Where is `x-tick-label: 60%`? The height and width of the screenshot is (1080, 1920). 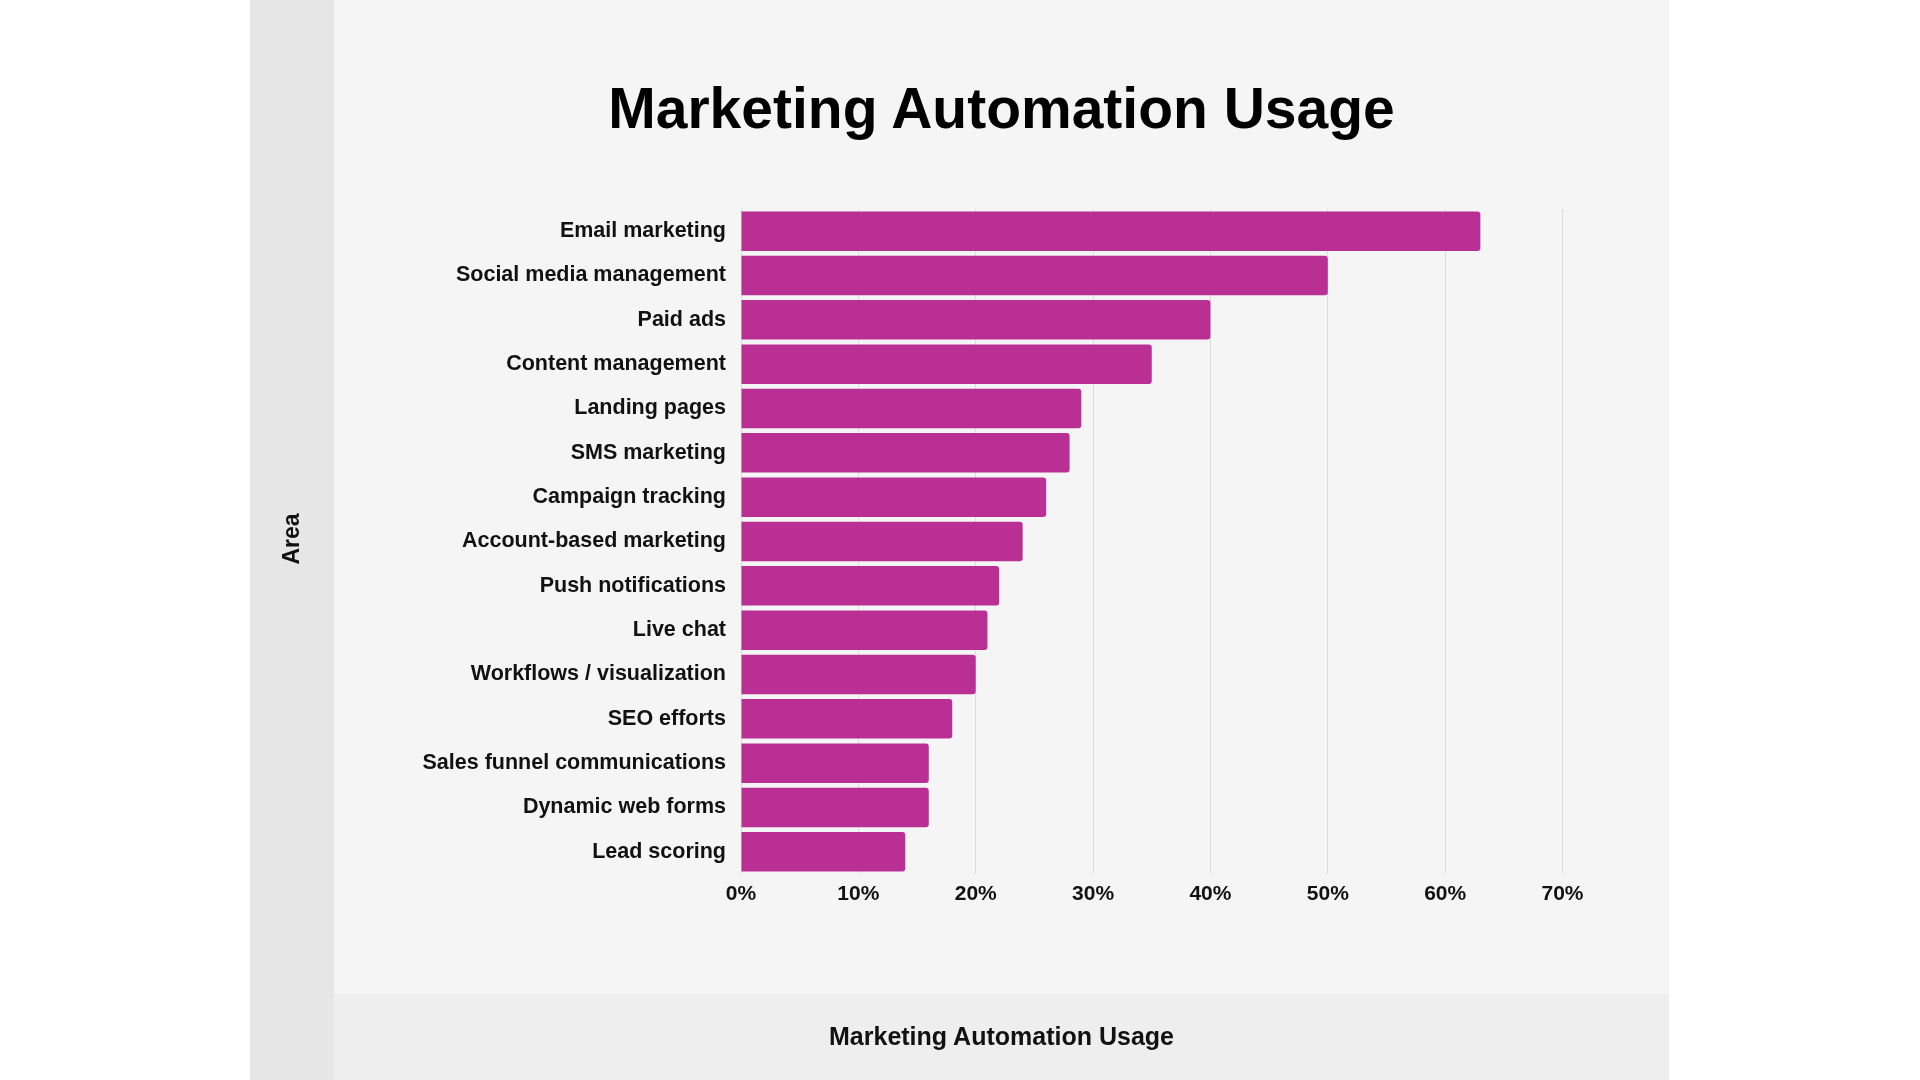 x-tick-label: 60% is located at coordinates (1445, 893).